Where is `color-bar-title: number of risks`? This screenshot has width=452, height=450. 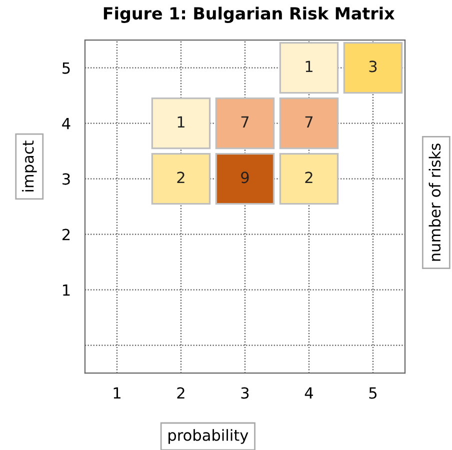 color-bar-title: number of risks is located at coordinates (434, 202).